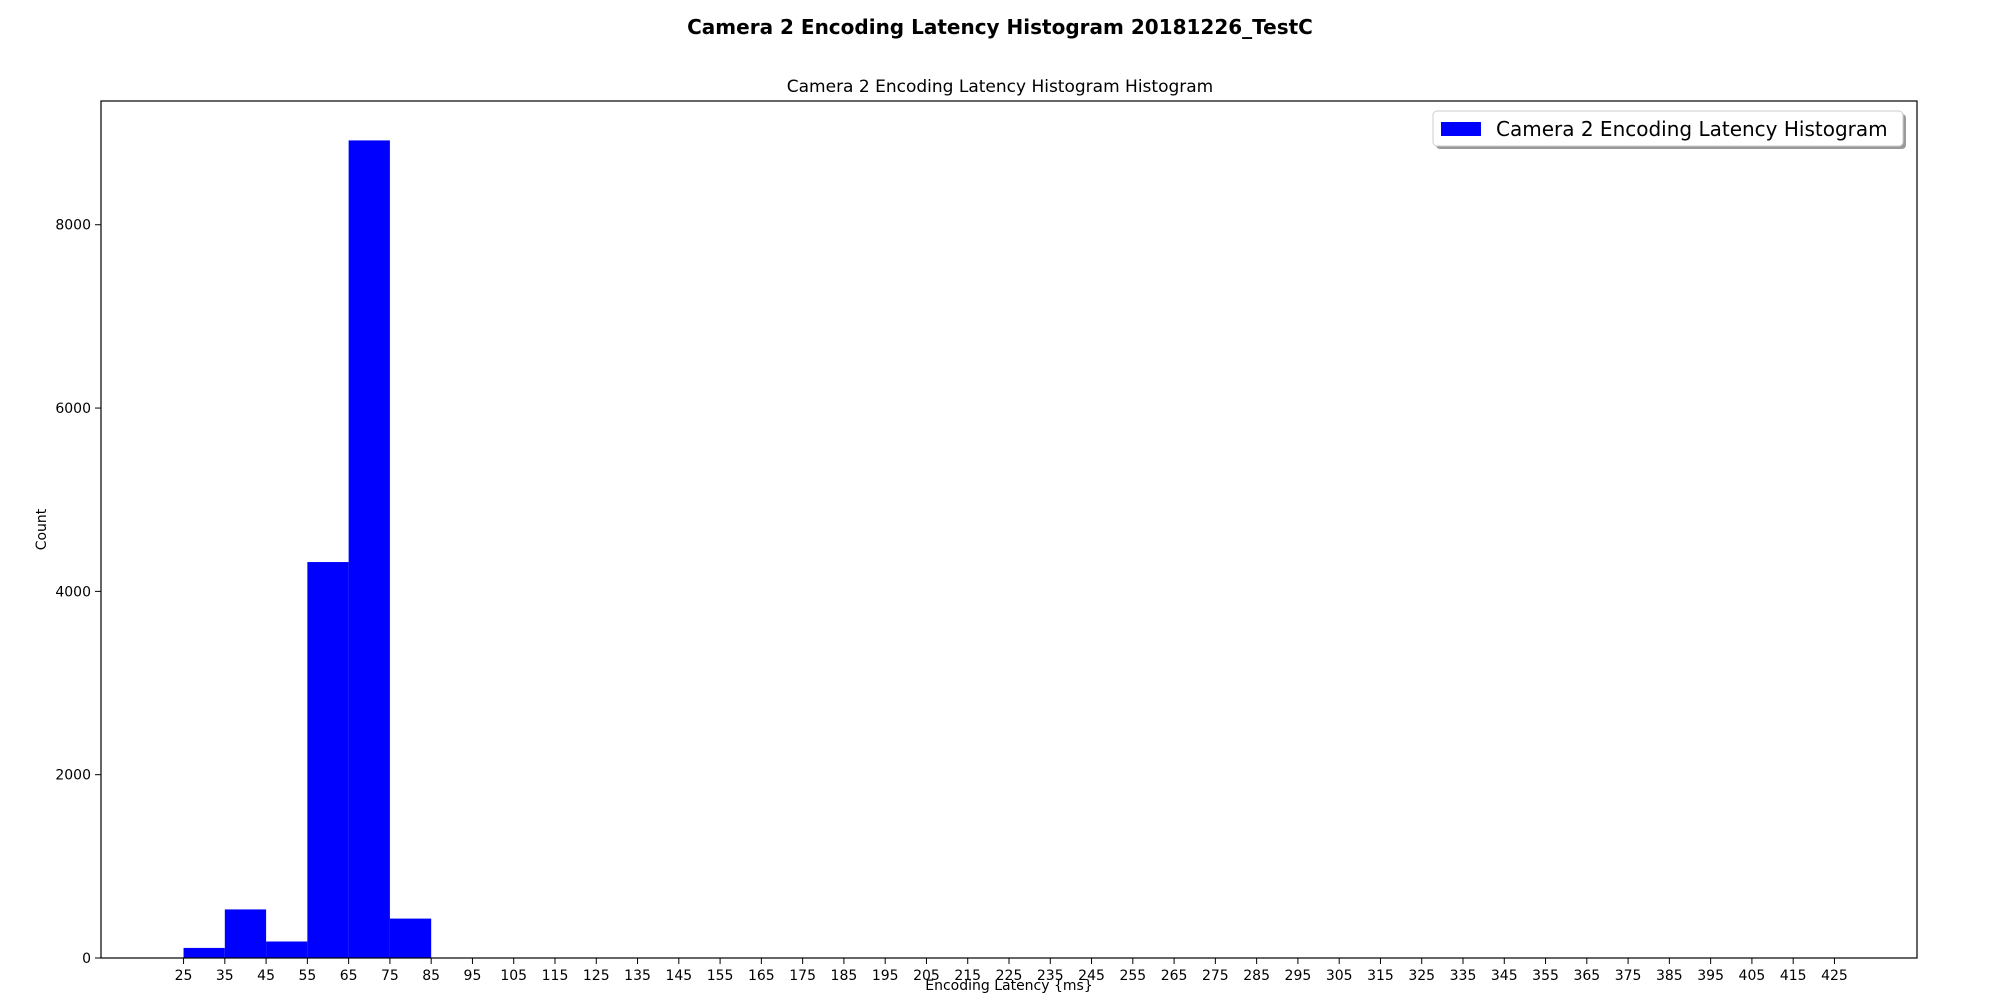 This screenshot has height=1000, width=2000. I want to click on x-tick-label: 305, so click(1339, 976).